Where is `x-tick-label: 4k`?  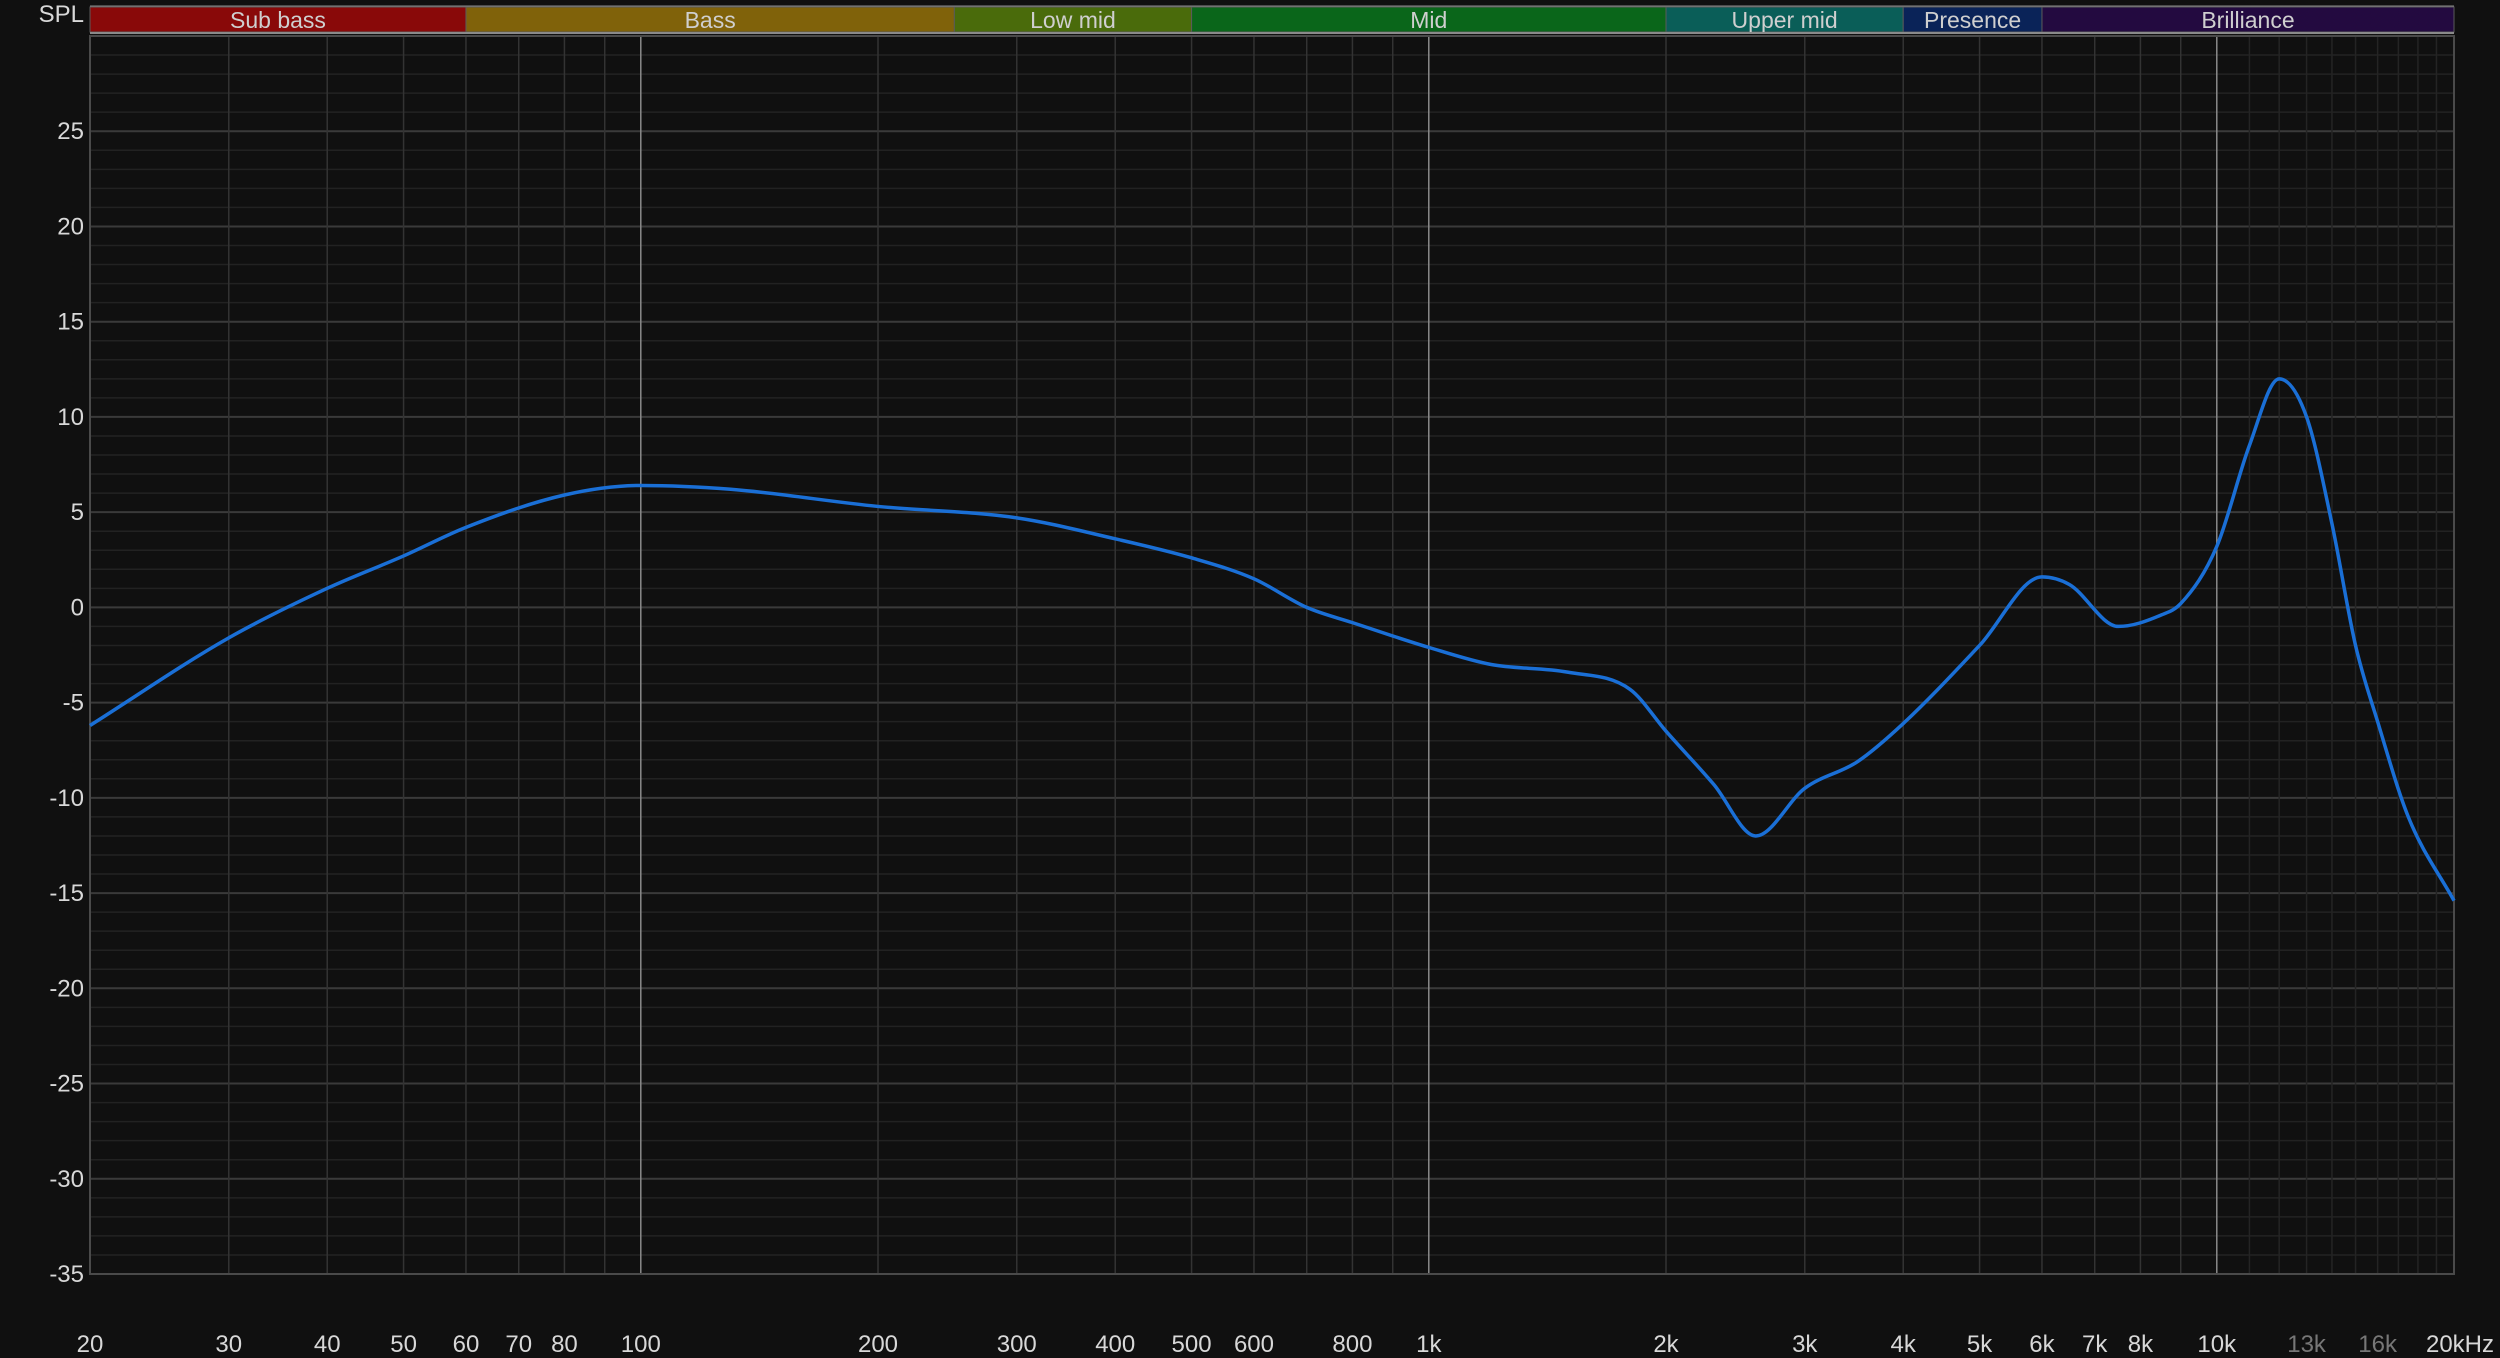
x-tick-label: 4k is located at coordinates (1904, 1344).